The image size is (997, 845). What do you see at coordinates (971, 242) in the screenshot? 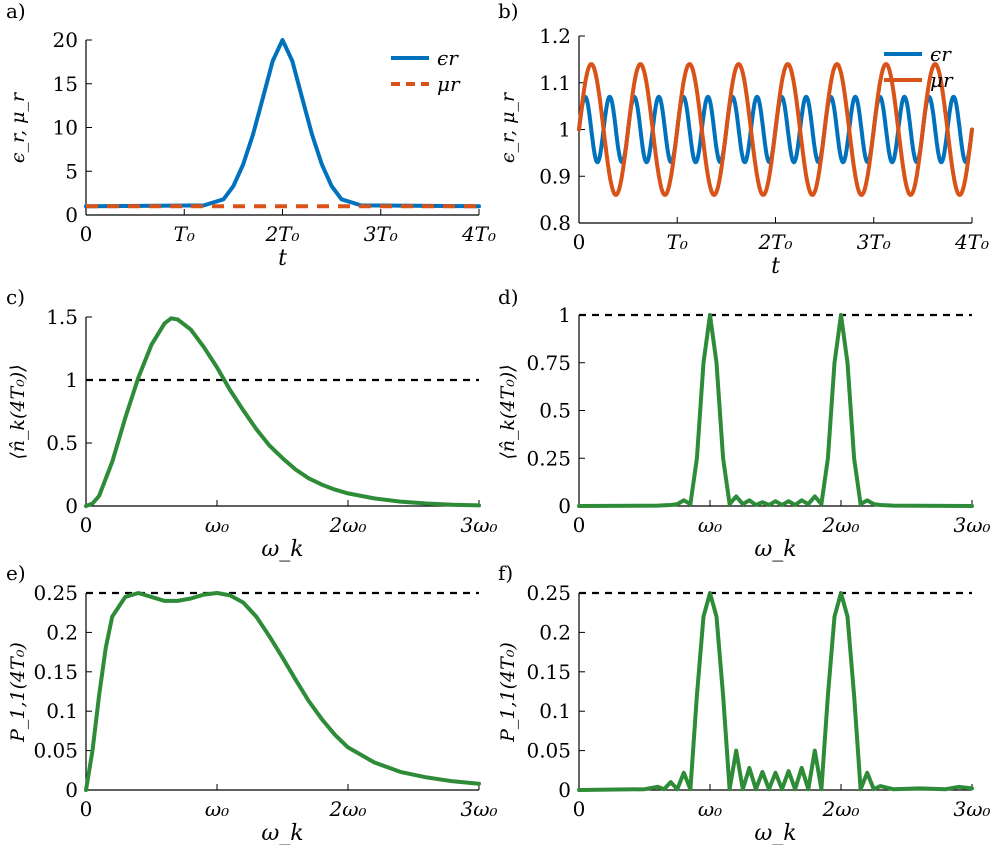
I see `x-tick-label-b: 4T₀` at bounding box center [971, 242].